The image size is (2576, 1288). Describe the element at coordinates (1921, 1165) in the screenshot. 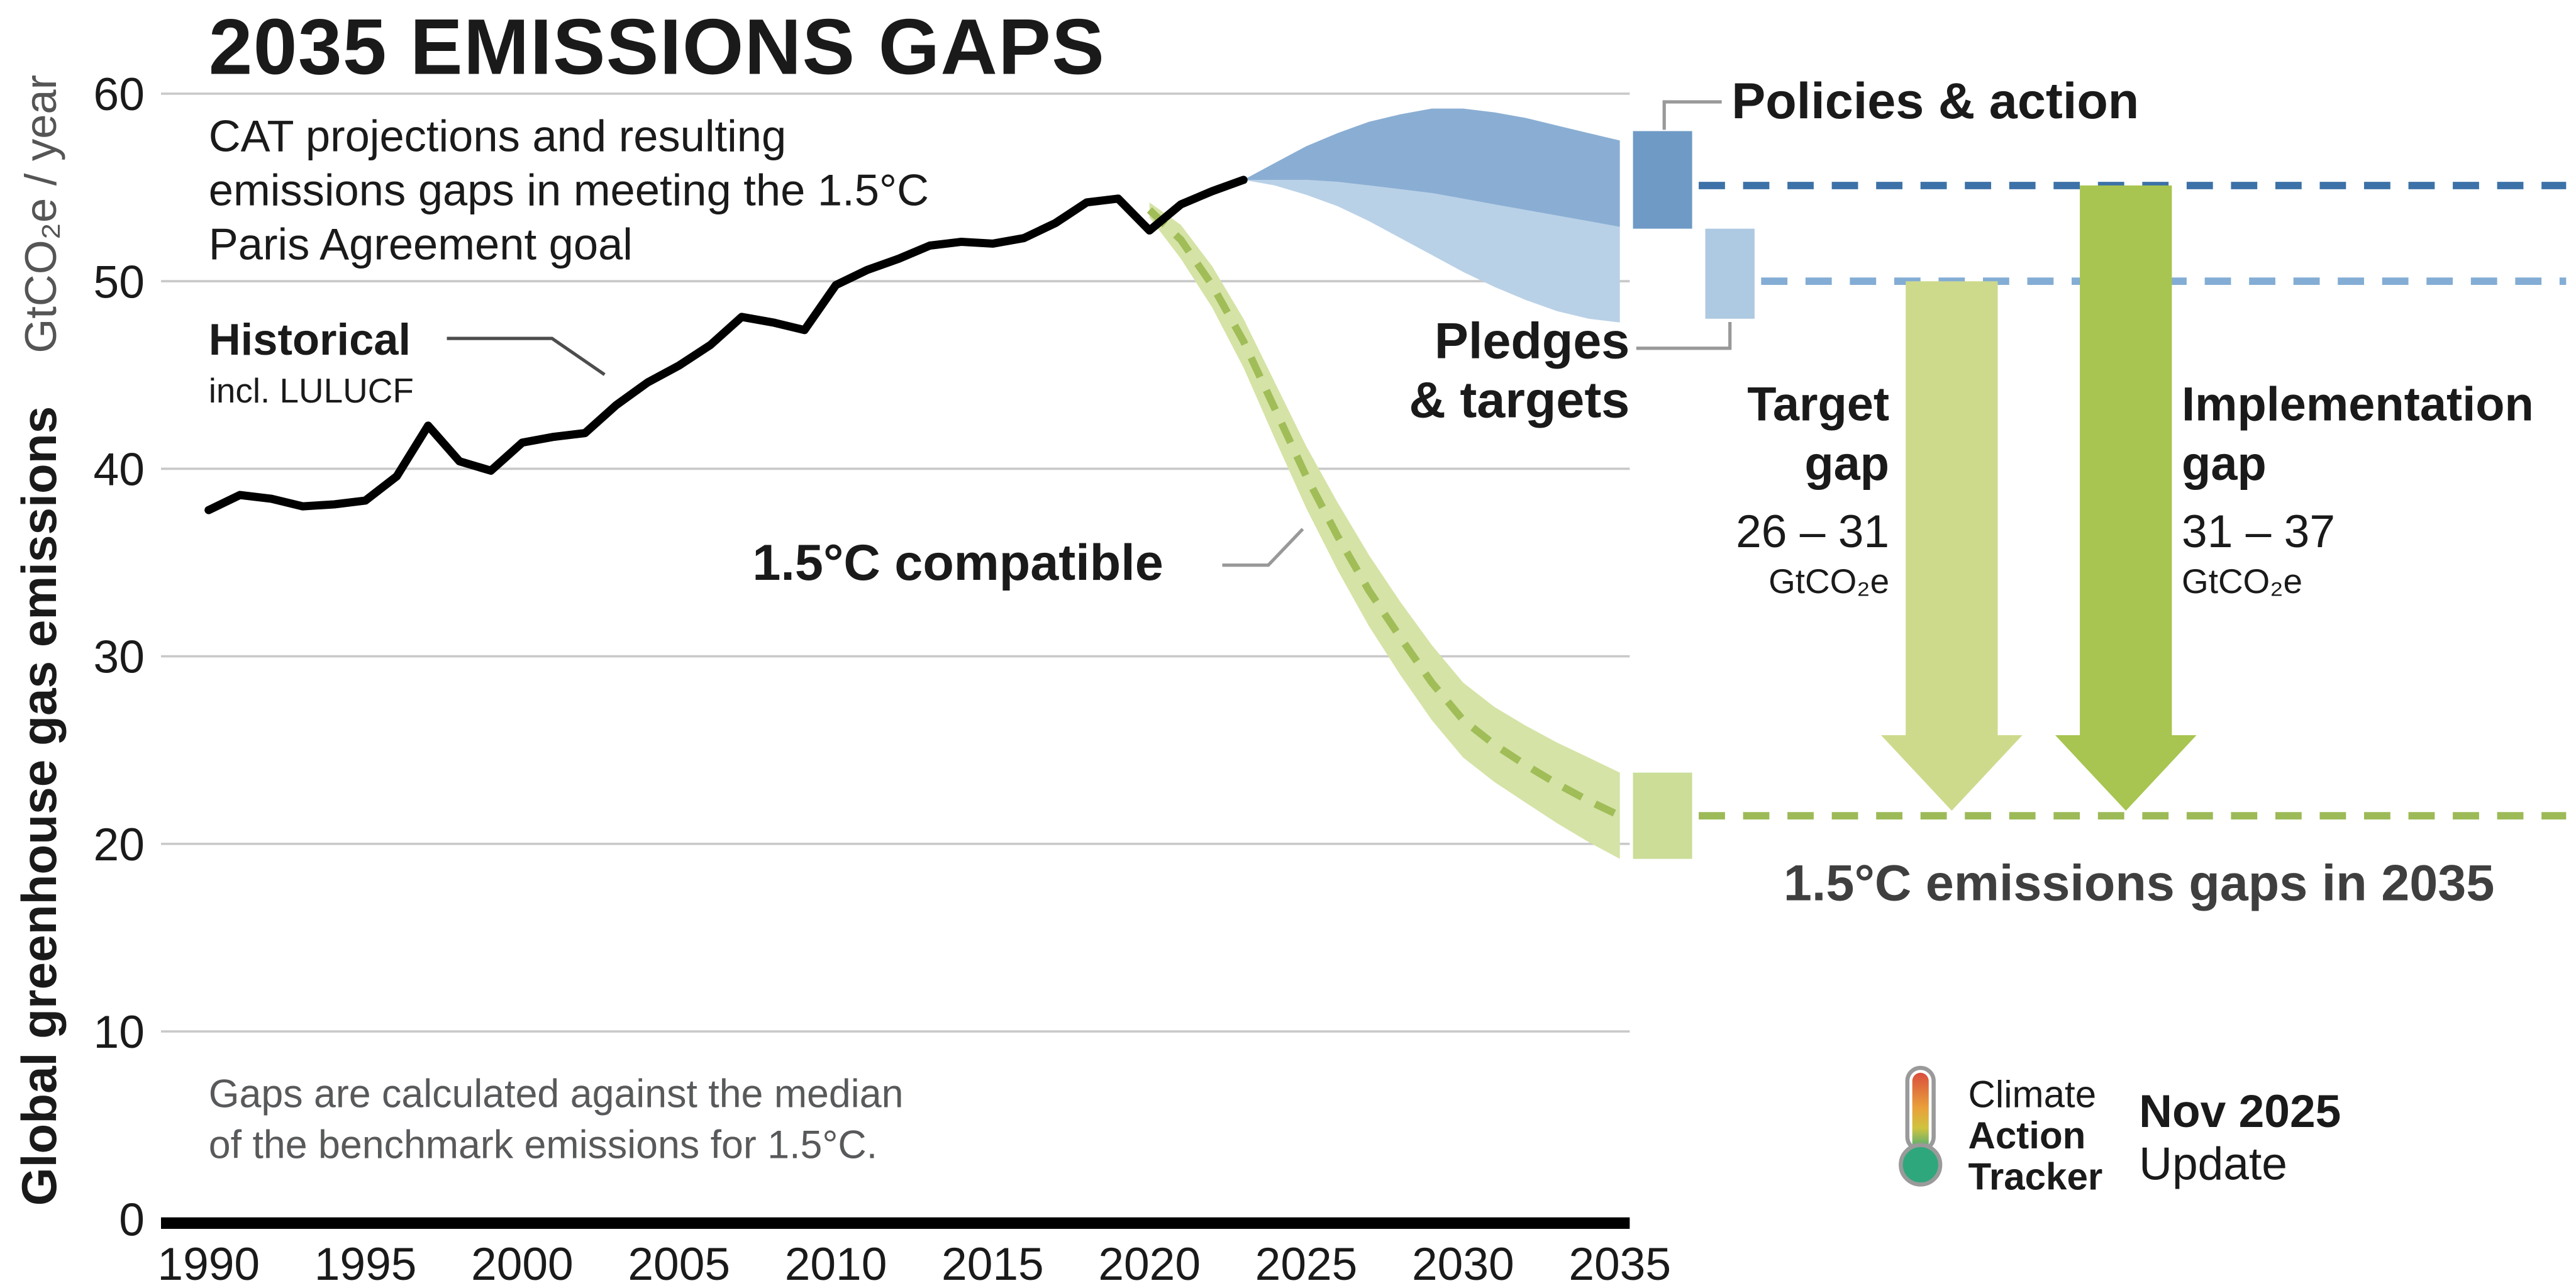

I see `thermometer-bulb` at that location.